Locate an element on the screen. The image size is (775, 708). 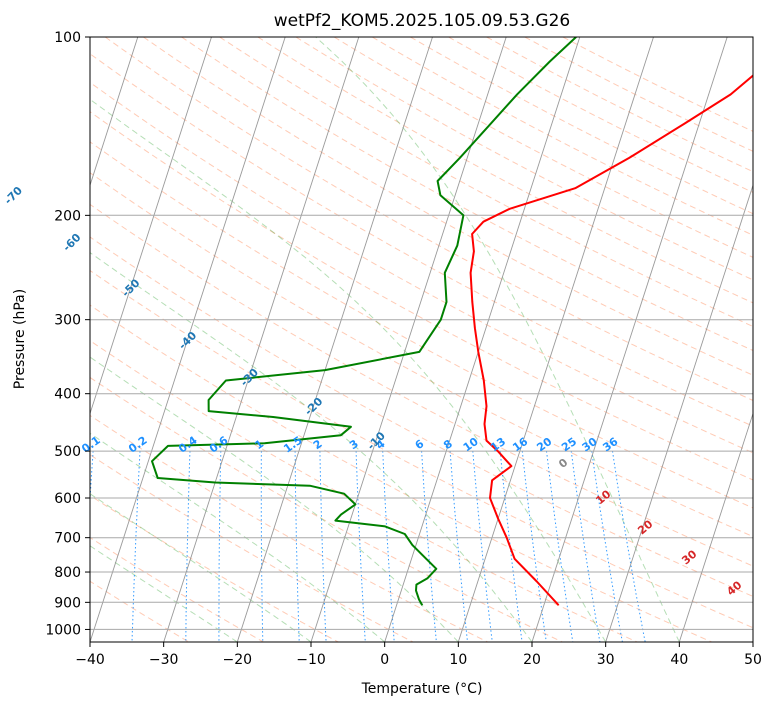
y-tick-label: 600 is located at coordinates (67, 499).